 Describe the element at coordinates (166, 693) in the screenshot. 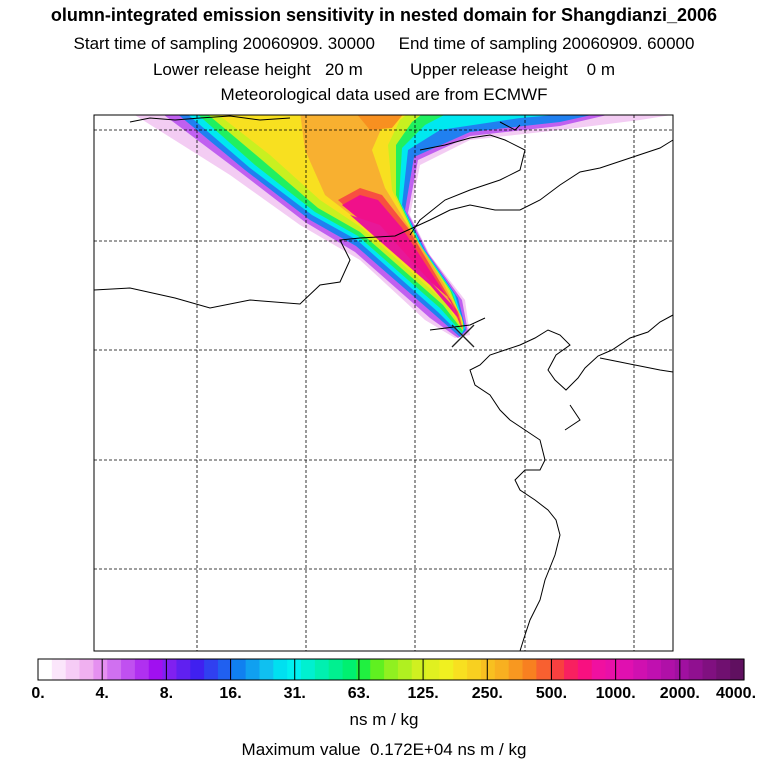

I see `colorbar-tick-label: 8.` at that location.